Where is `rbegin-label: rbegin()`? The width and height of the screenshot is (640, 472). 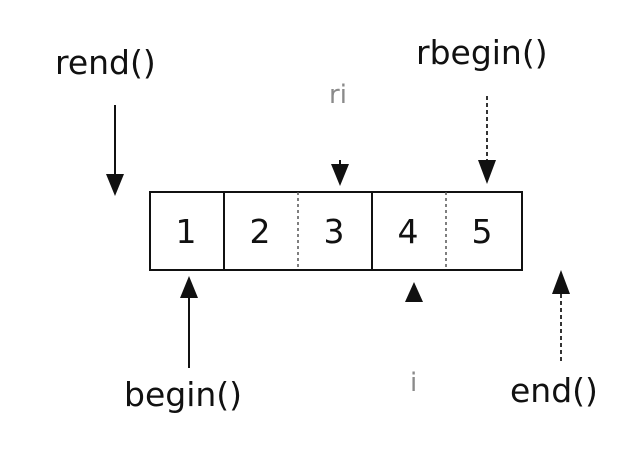 rbegin-label: rbegin() is located at coordinates (482, 52).